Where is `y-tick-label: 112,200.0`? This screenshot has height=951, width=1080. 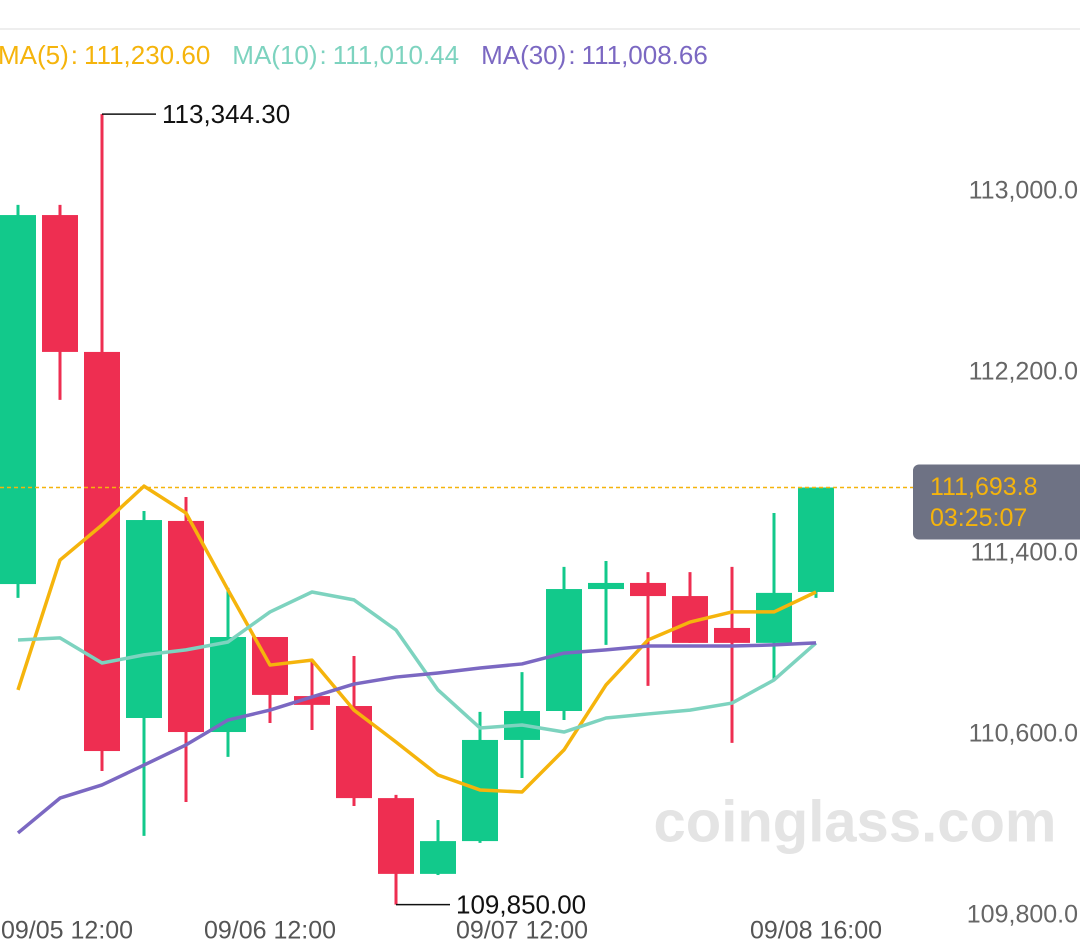 y-tick-label: 112,200.0 is located at coordinates (1023, 372).